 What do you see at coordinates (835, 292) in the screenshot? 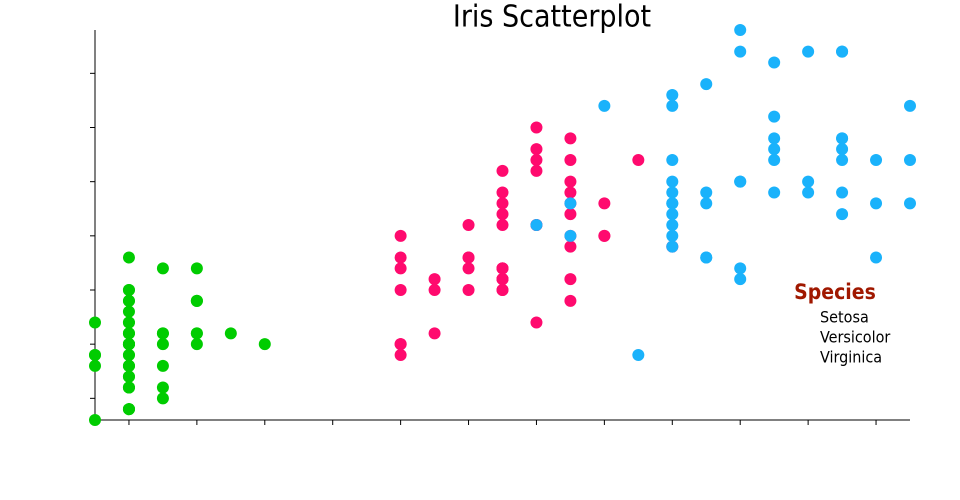
I see `legend-title: Species` at bounding box center [835, 292].